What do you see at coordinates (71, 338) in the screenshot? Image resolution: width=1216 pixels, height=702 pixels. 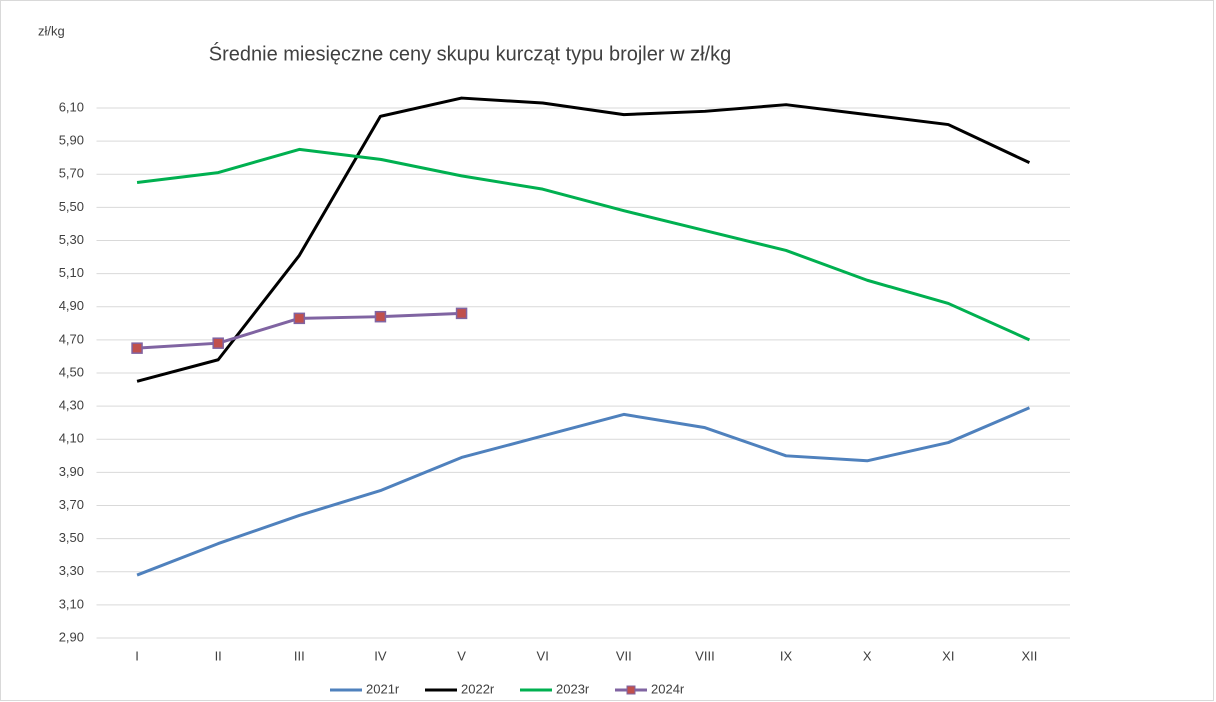 I see `y-tick-label: 4,70` at bounding box center [71, 338].